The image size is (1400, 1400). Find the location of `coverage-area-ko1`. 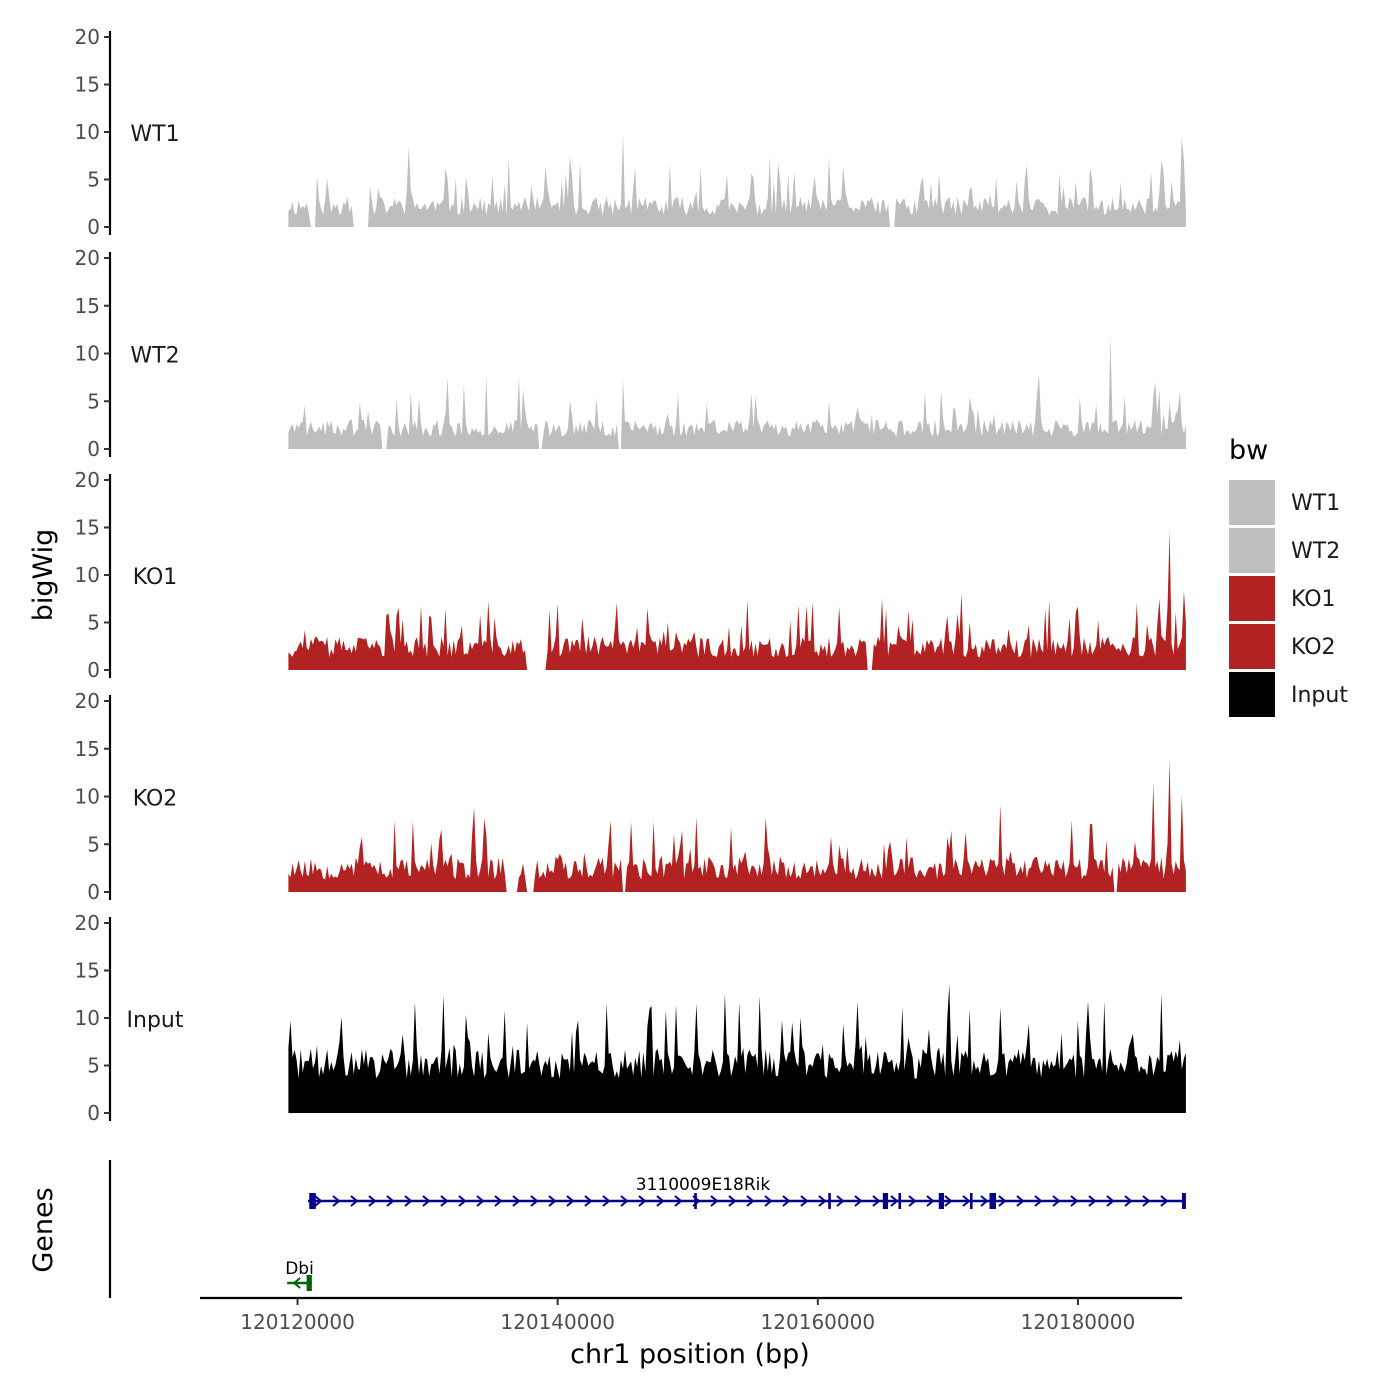

coverage-area-ko1 is located at coordinates (737, 600).